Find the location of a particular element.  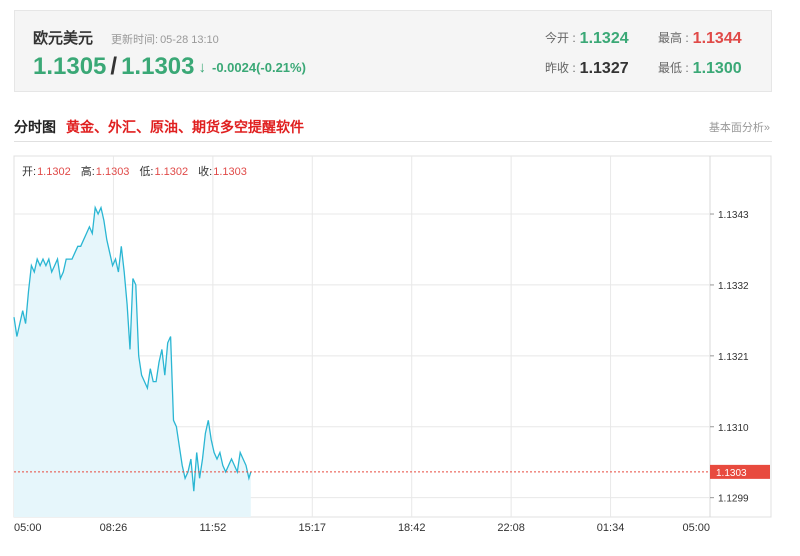

ohlc-low-value: 1.1302 is located at coordinates (172, 172).